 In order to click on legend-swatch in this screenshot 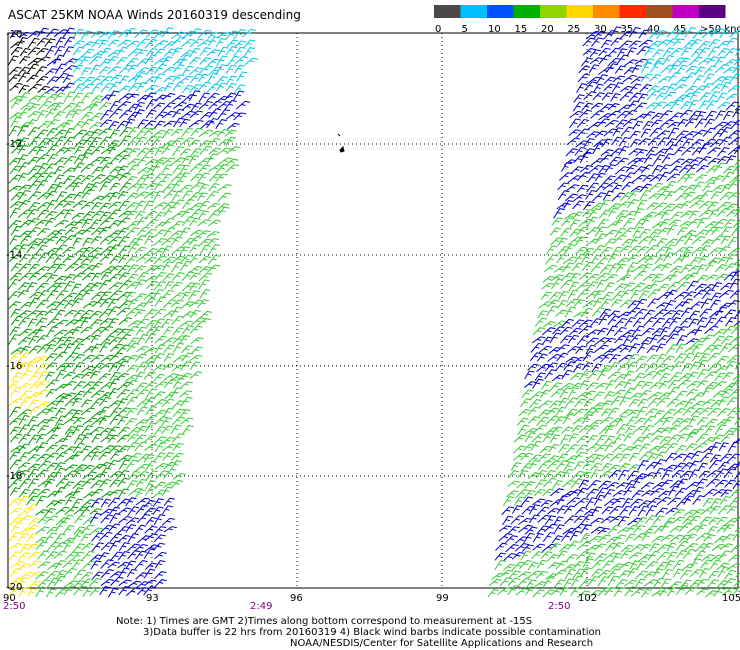, I will do `click(632, 11)`.